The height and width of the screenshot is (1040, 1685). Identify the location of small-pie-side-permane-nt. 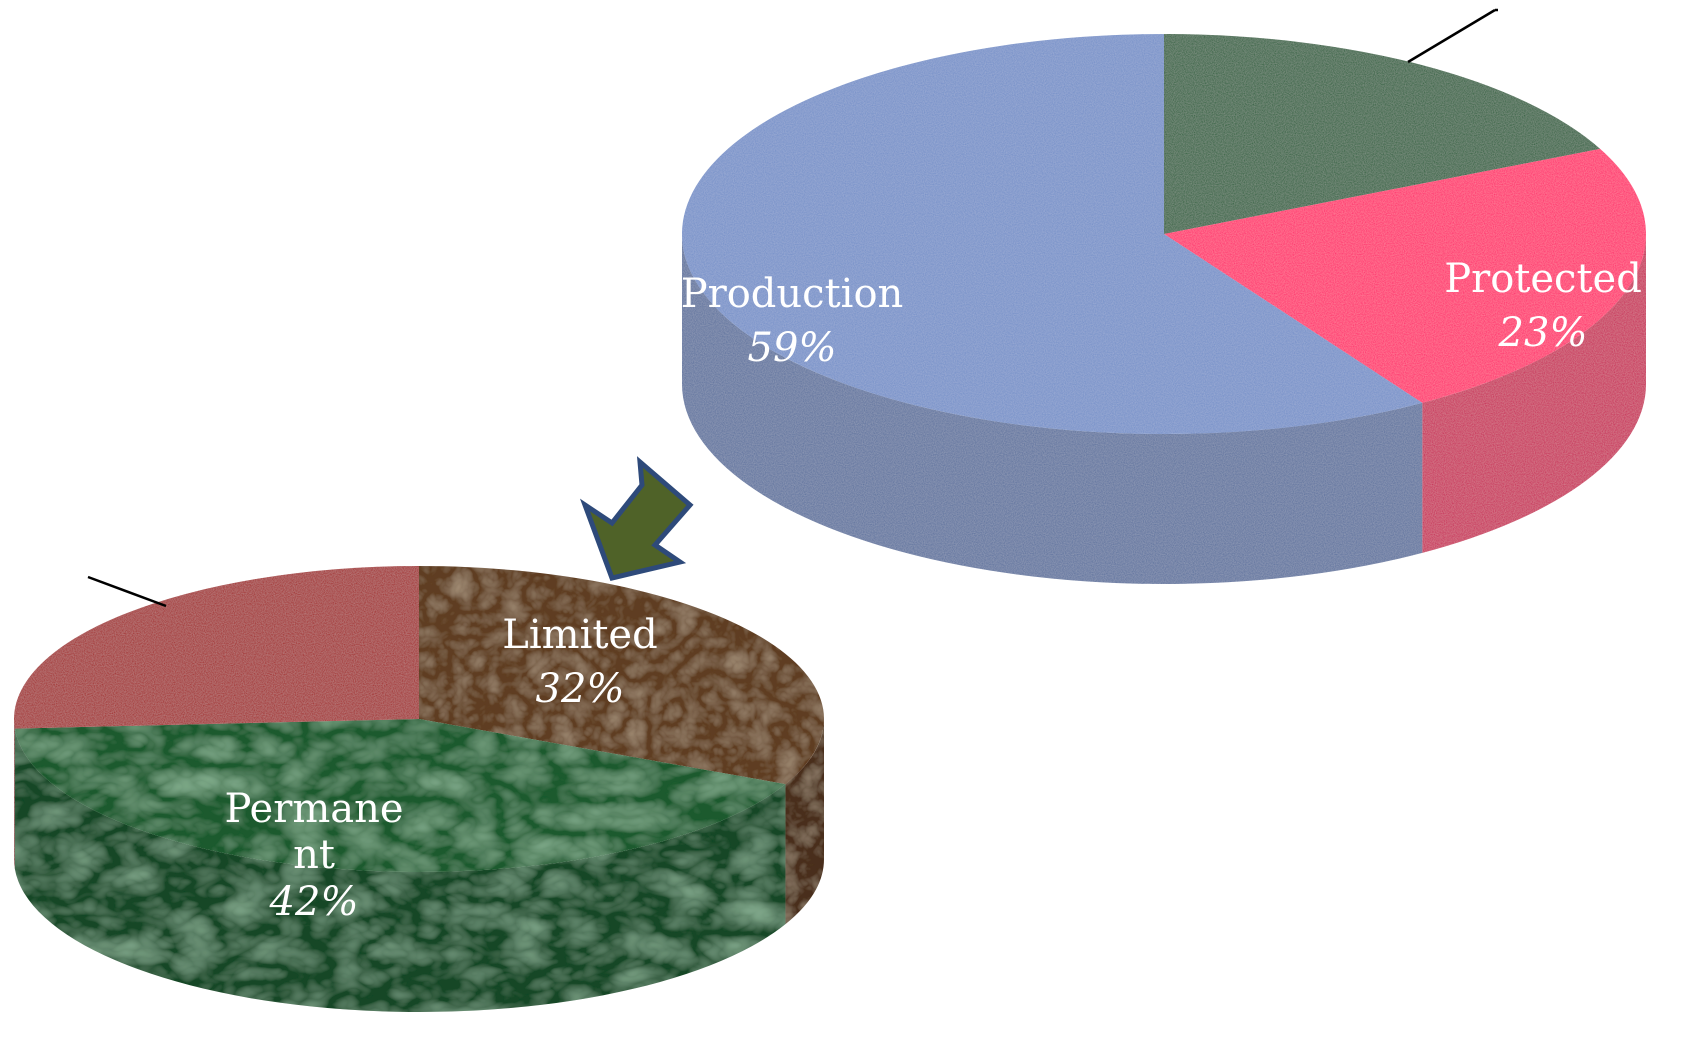
(400, 870).